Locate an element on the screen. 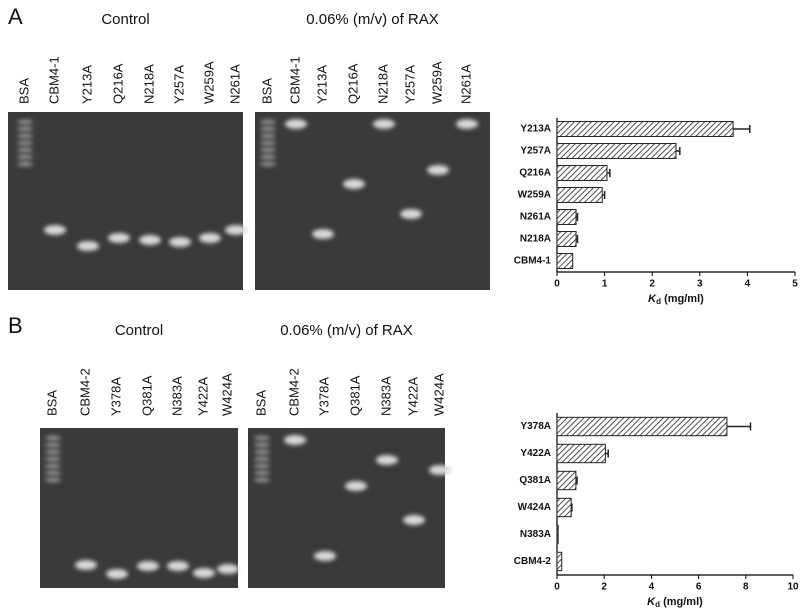 This screenshot has width=800, height=615. x-tick-label: 10 is located at coordinates (793, 587).